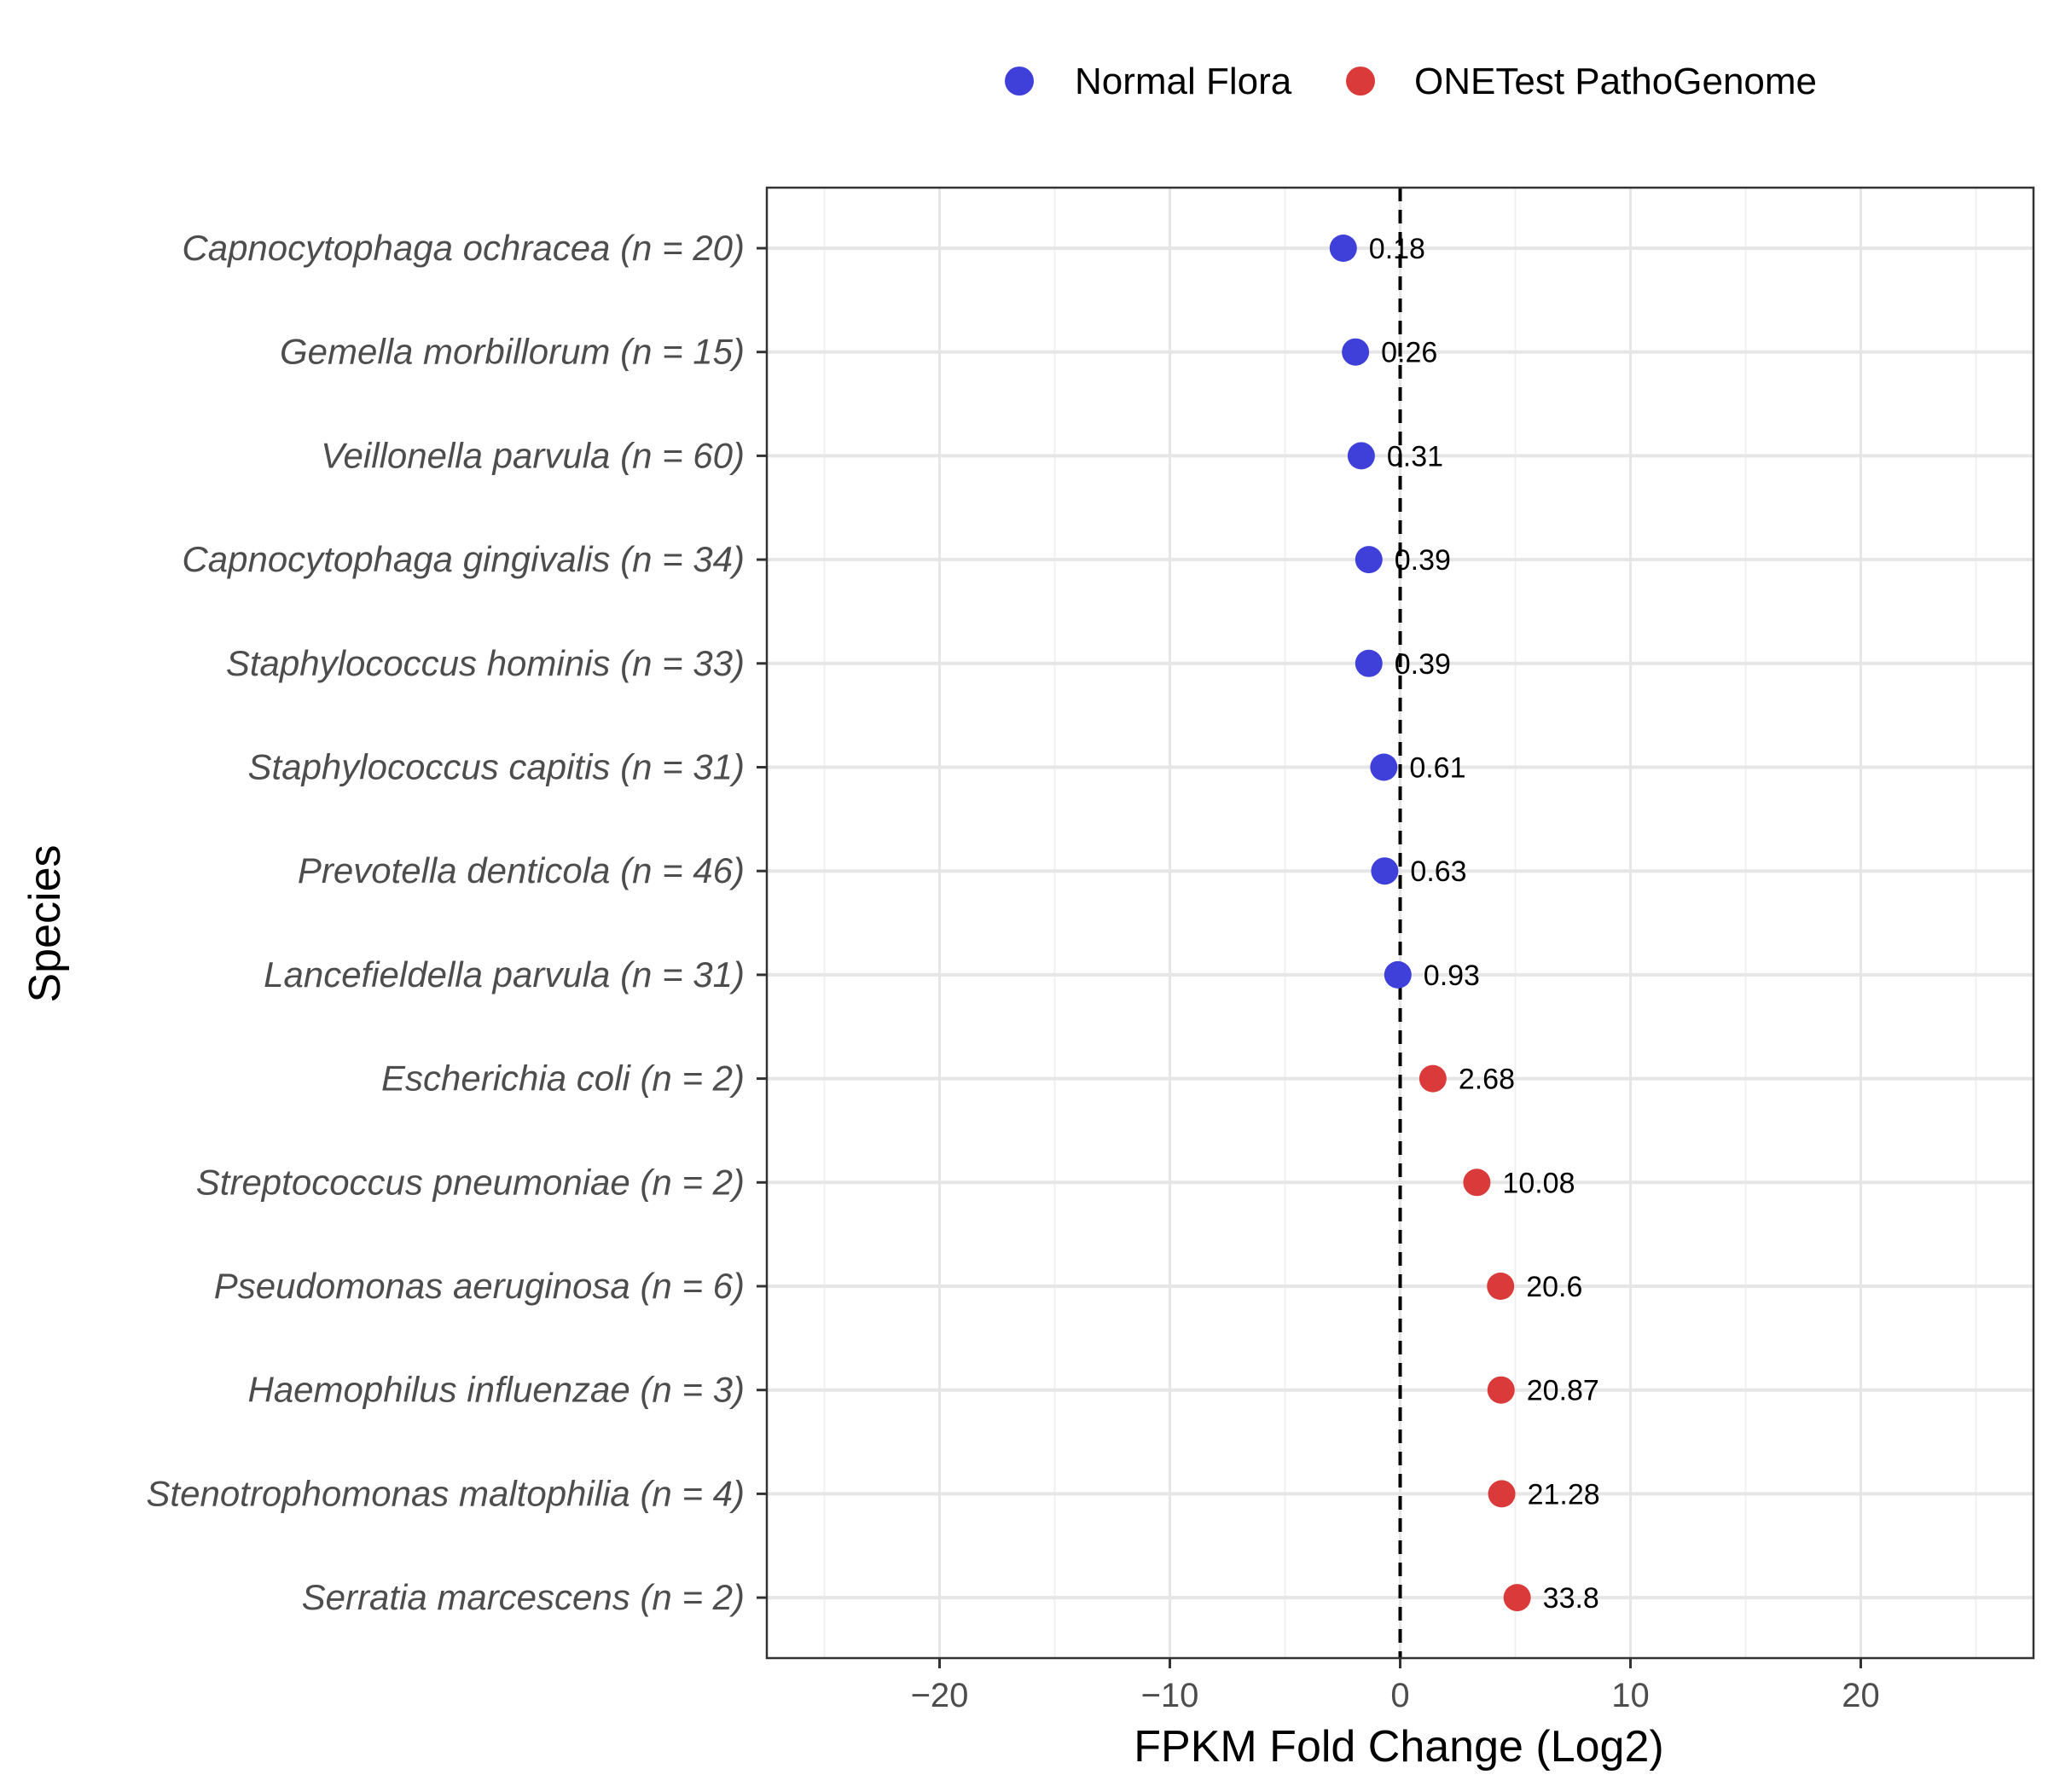 This screenshot has width=2048, height=1792. What do you see at coordinates (463, 248) in the screenshot?
I see `y-tick-label: Capnocytophaga ochracea (n = 20)` at bounding box center [463, 248].